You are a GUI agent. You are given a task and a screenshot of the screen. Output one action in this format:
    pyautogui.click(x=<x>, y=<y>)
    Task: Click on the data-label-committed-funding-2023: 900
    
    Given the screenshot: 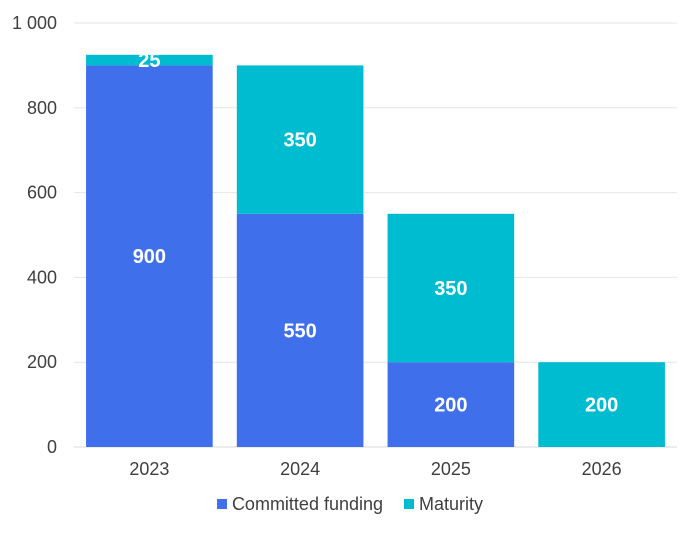 What is the action you would take?
    pyautogui.click(x=149, y=257)
    